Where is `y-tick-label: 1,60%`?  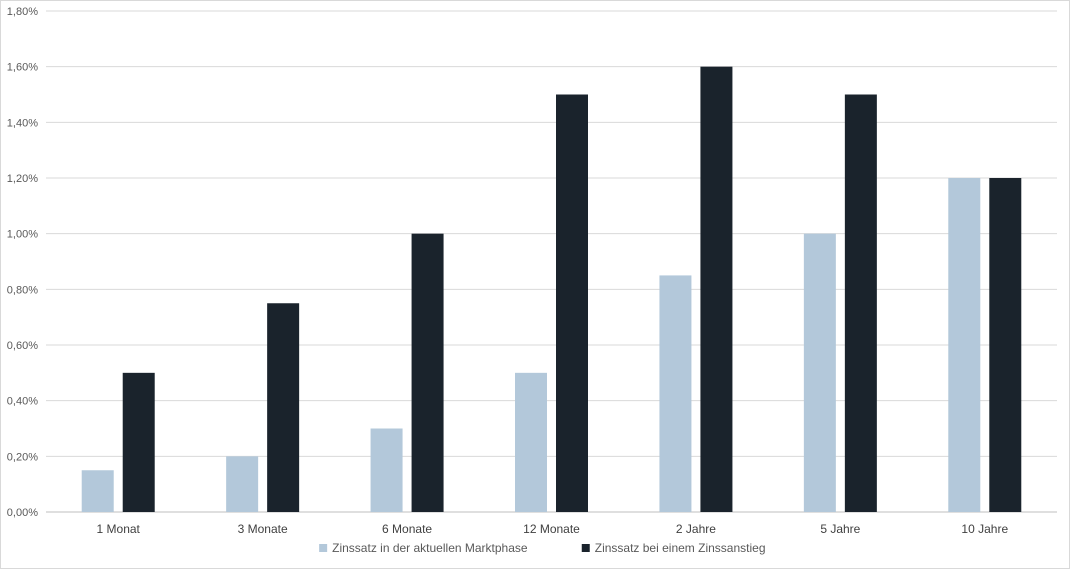
y-tick-label: 1,60% is located at coordinates (22, 68).